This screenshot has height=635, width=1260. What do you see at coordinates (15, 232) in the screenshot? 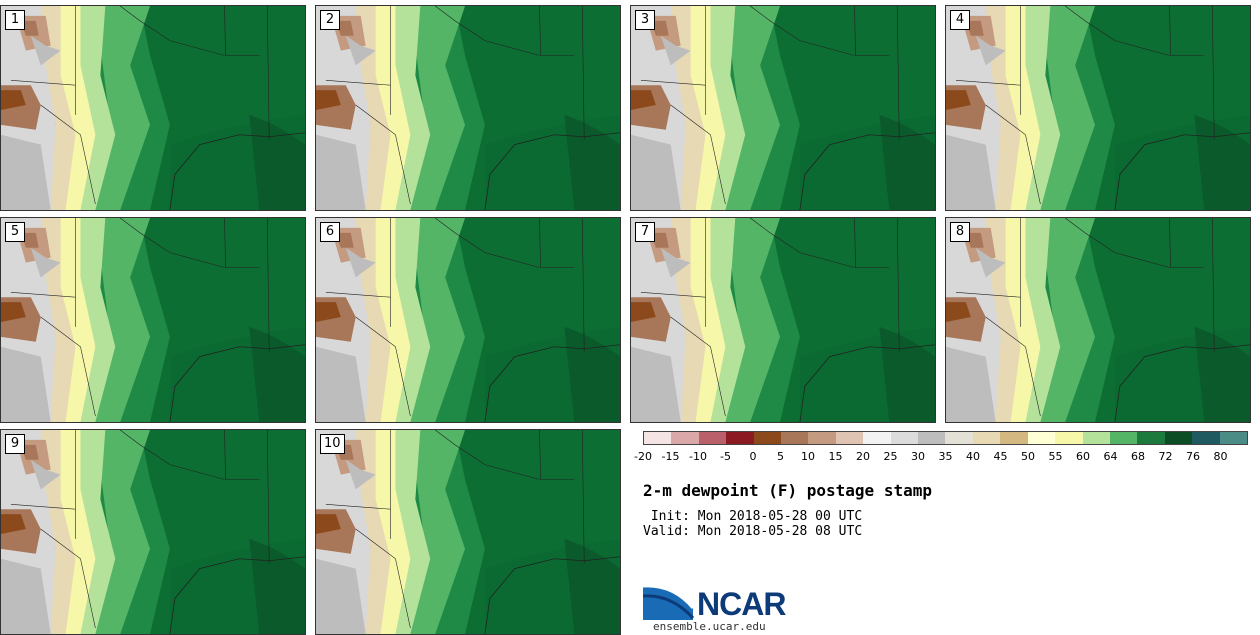
I see `member-number: 5` at bounding box center [15, 232].